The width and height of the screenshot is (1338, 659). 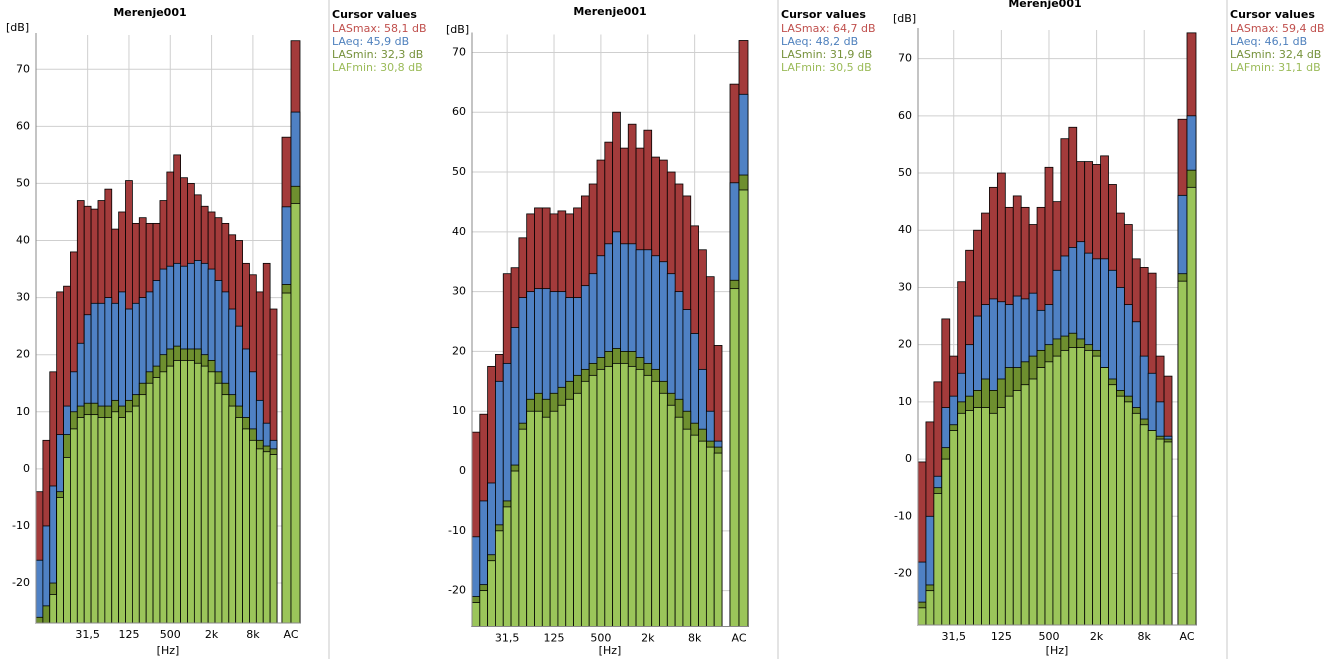 I want to click on legend-entry: LAeq: 46,1 dB, so click(x=1268, y=41).